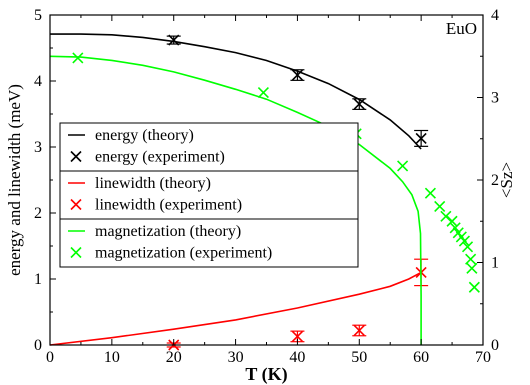 Image resolution: width=530 pixels, height=385 pixels. Describe the element at coordinates (38, 345) in the screenshot. I see `y-tick-label: 0` at that location.